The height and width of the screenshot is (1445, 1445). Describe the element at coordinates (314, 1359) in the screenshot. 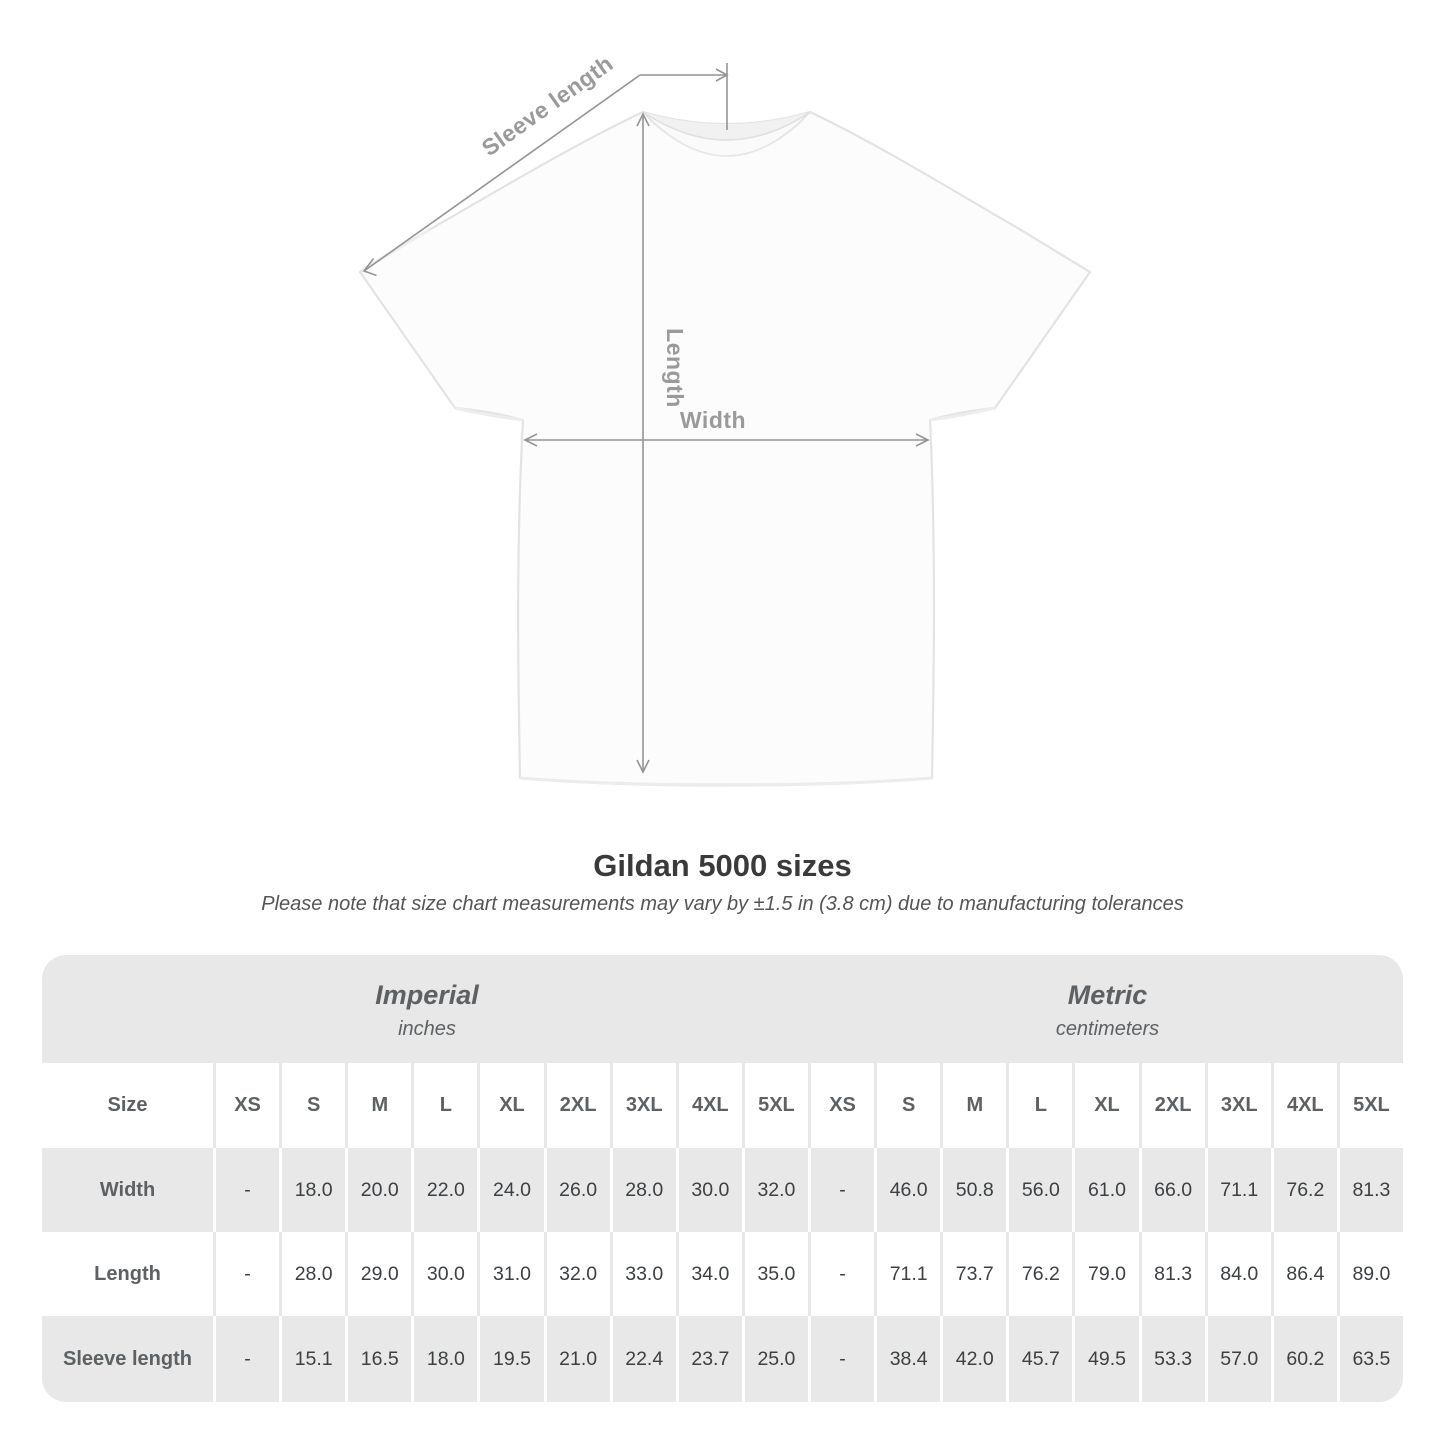

I see `imperial-value: 15.1` at that location.